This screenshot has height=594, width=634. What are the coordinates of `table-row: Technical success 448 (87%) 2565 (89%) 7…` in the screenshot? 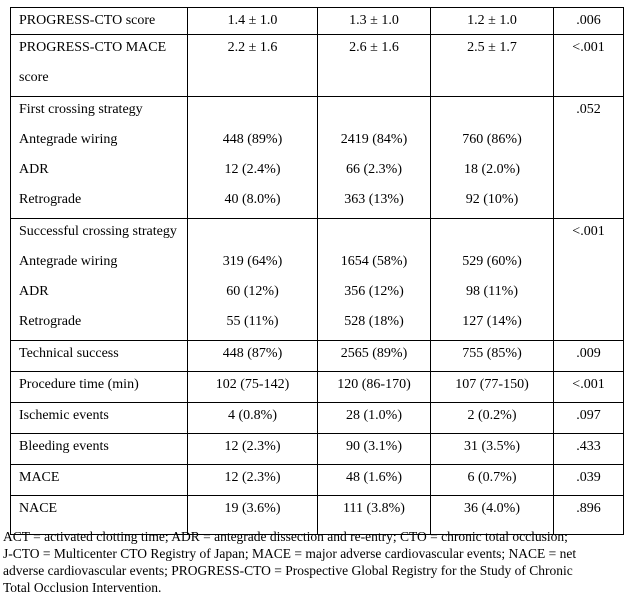 It's located at (317, 356).